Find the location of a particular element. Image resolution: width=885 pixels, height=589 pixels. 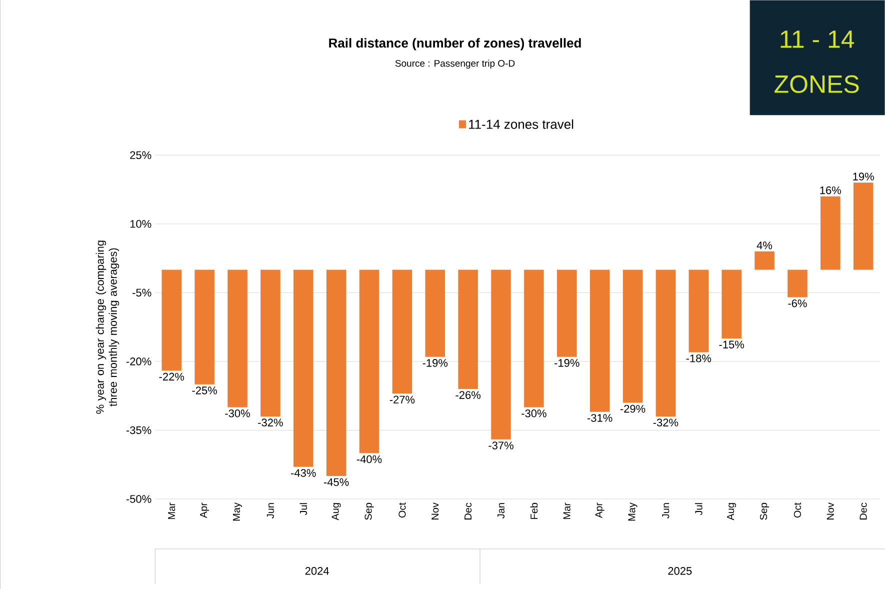

data-label: -43% is located at coordinates (303, 473).